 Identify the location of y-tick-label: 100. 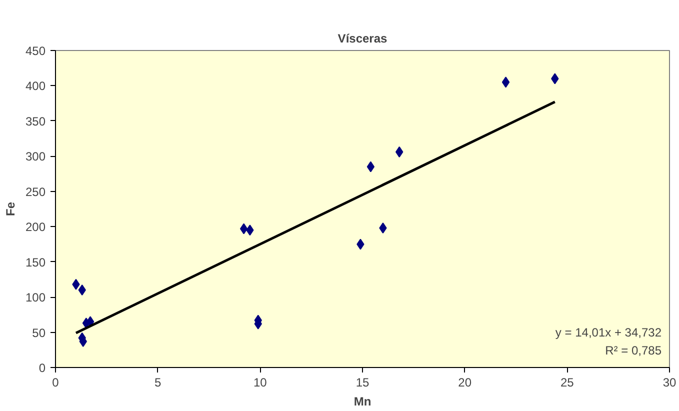
(35, 297).